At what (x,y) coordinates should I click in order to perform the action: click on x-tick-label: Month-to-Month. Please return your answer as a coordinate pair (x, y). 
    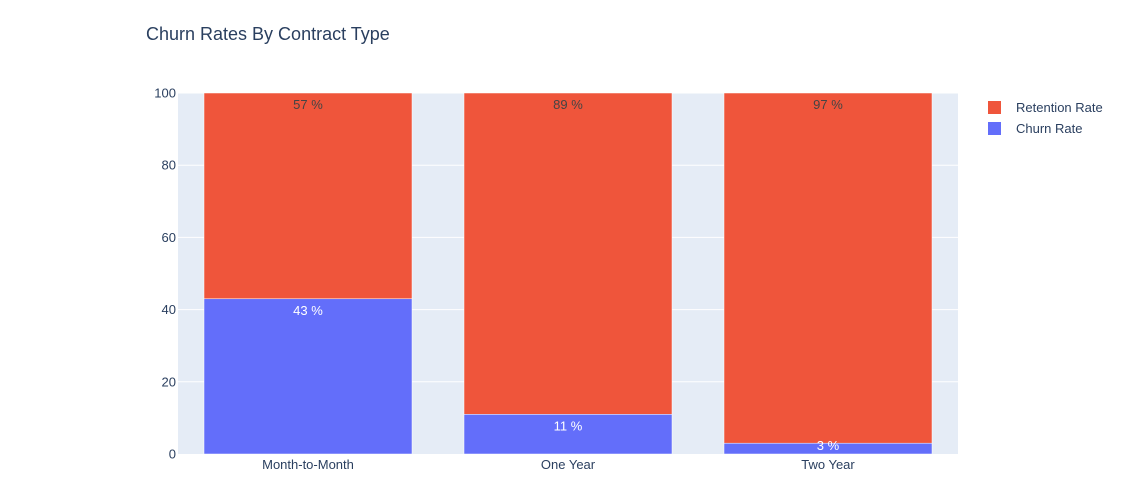
    Looking at the image, I should click on (308, 464).